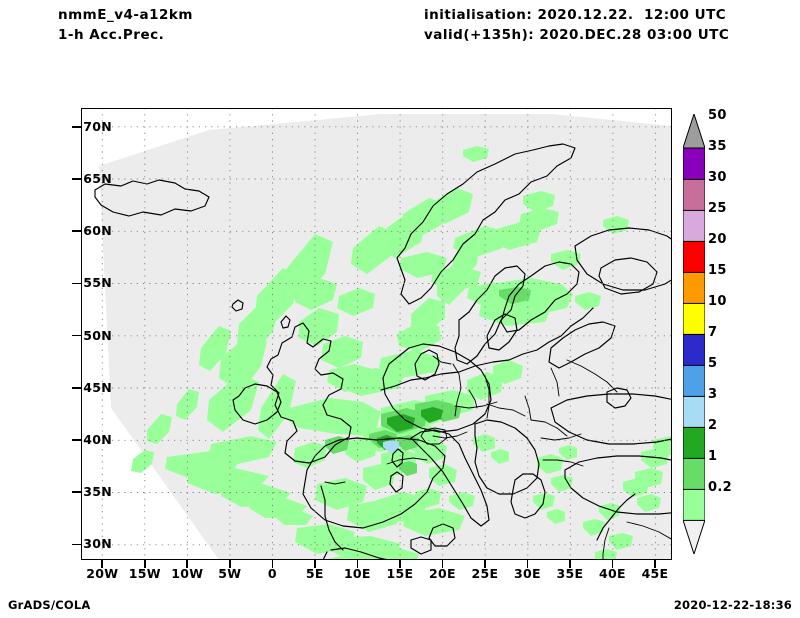  What do you see at coordinates (485, 573) in the screenshot?
I see `longitude-tick-label: 25E` at bounding box center [485, 573].